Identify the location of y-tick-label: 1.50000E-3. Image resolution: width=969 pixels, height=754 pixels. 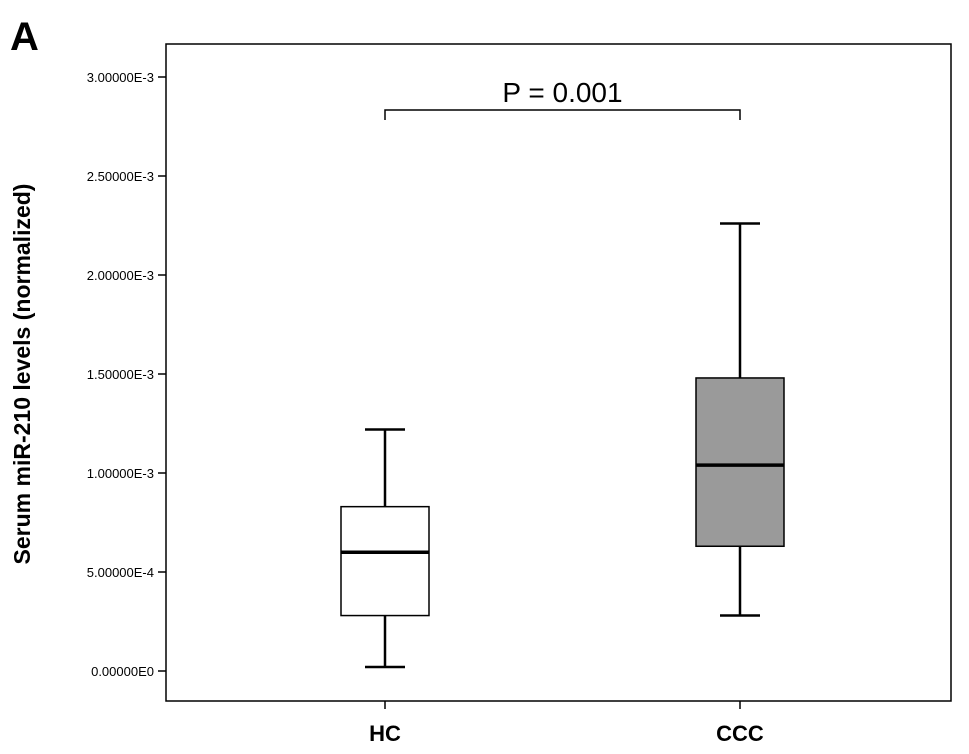
(120, 374).